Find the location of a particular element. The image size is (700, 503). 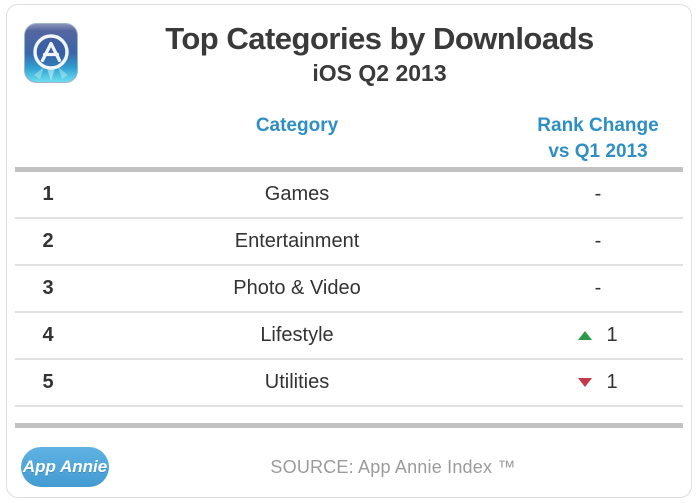

category-cell: Photo & Video is located at coordinates (297, 288).